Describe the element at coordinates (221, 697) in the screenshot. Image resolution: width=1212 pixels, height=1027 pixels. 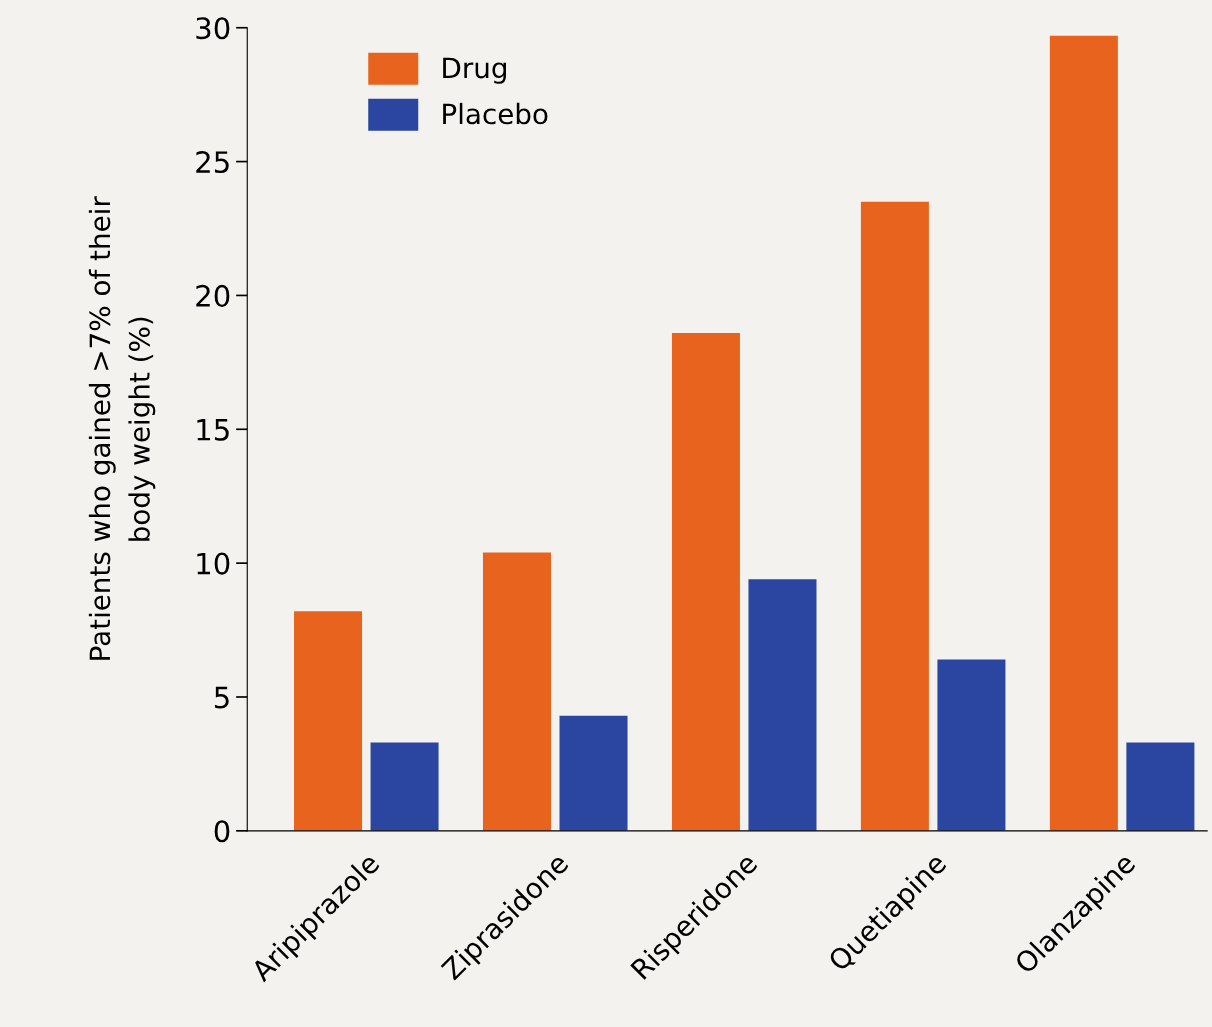
I see `y-tick-label: 5` at that location.